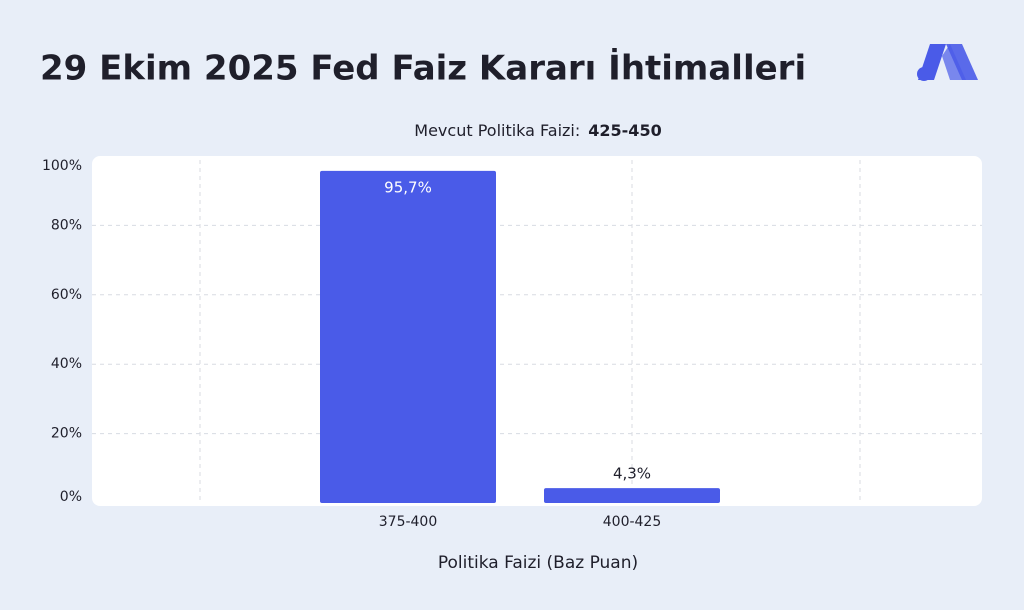 Image resolution: width=1024 pixels, height=610 pixels. What do you see at coordinates (497, 130) in the screenshot?
I see `subtitle-text: Mevcut Politika Faizi:` at bounding box center [497, 130].